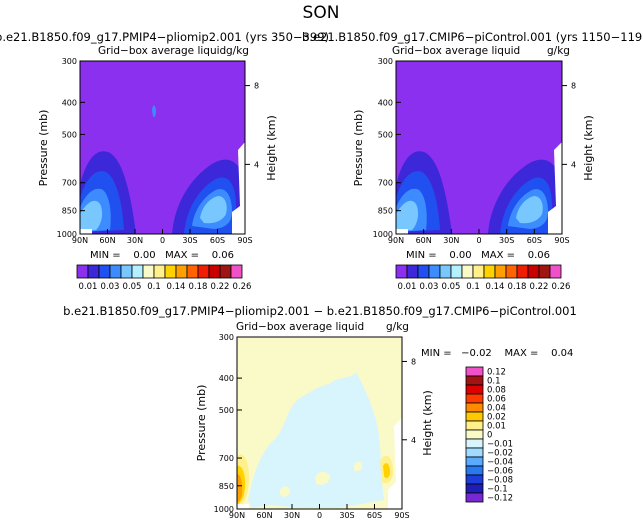 The width and height of the screenshot is (643, 532). I want to click on colorbar: 0.01 0.03 0.05 0.1 0.14 0.18 0.22 0.26, so click(164, 278).